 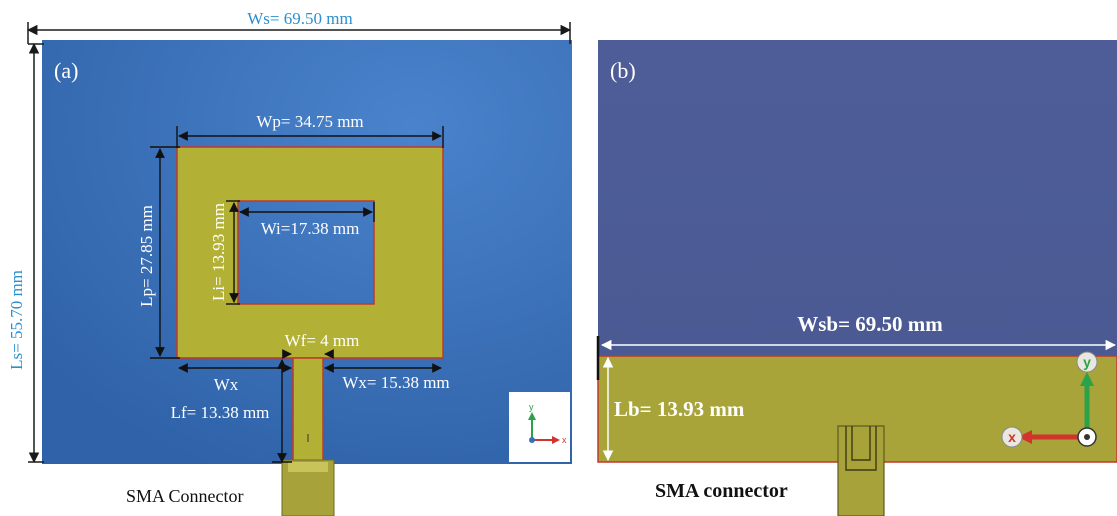 What do you see at coordinates (861, 470) in the screenshot?
I see `sma-connector-b` at bounding box center [861, 470].